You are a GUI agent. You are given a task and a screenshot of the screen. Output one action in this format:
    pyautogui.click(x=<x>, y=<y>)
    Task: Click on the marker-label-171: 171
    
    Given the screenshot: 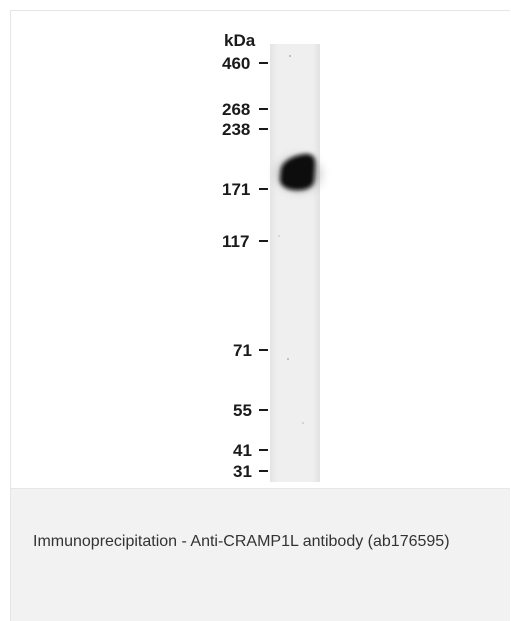 What is the action you would take?
    pyautogui.click(x=236, y=189)
    